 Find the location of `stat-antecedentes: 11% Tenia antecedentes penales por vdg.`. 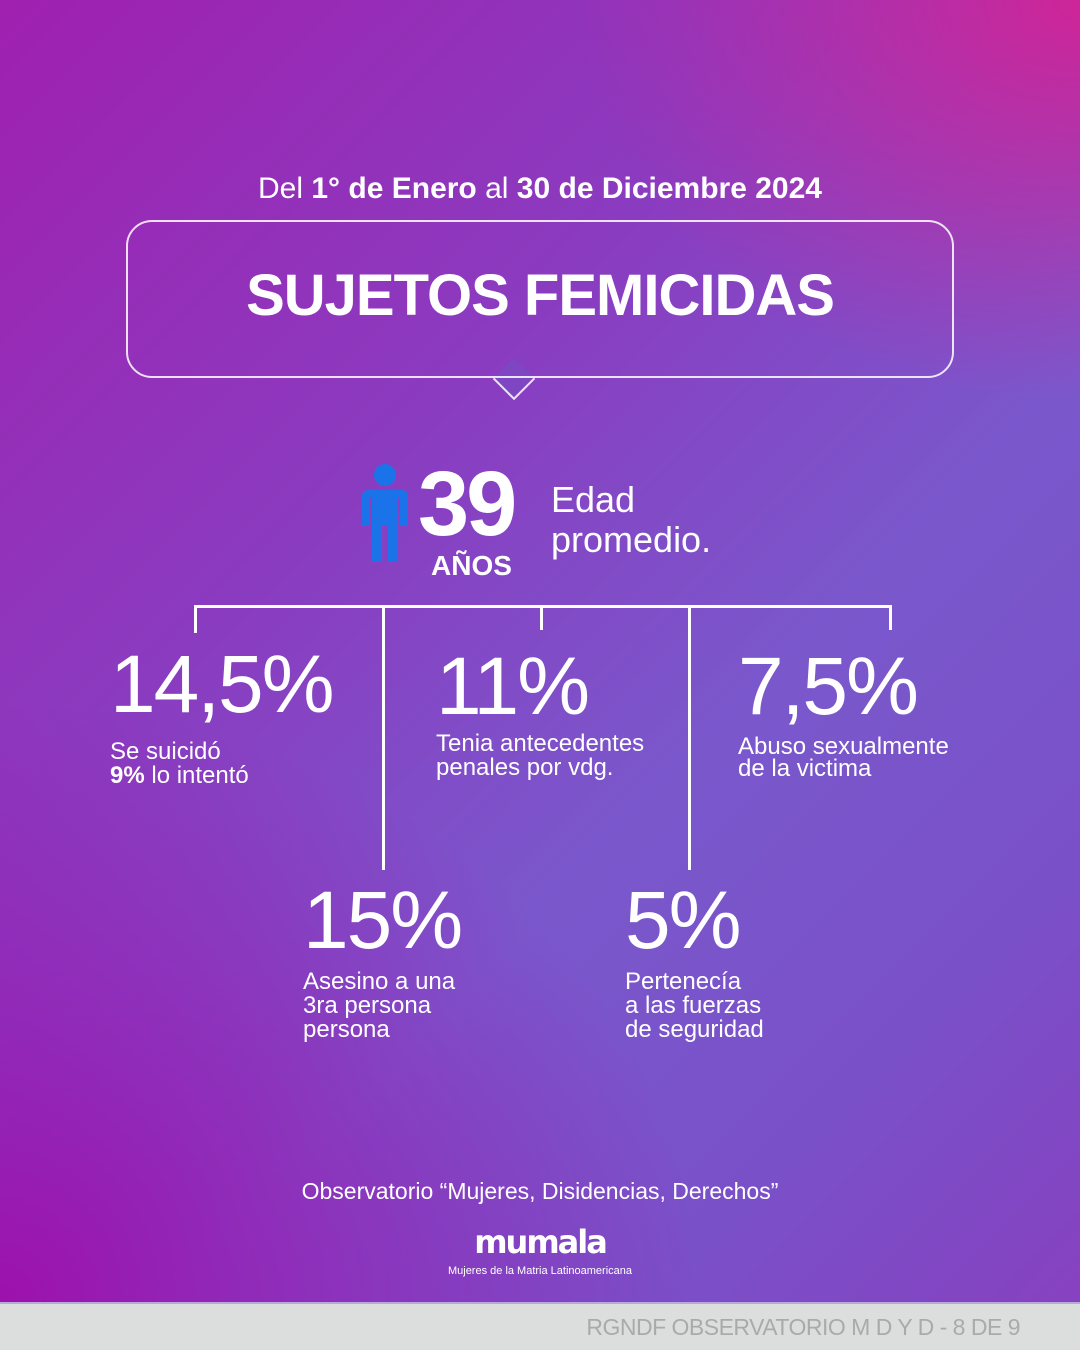

stat-antecedentes: 11% Tenia antecedentes penales por vdg. is located at coordinates (540, 711).